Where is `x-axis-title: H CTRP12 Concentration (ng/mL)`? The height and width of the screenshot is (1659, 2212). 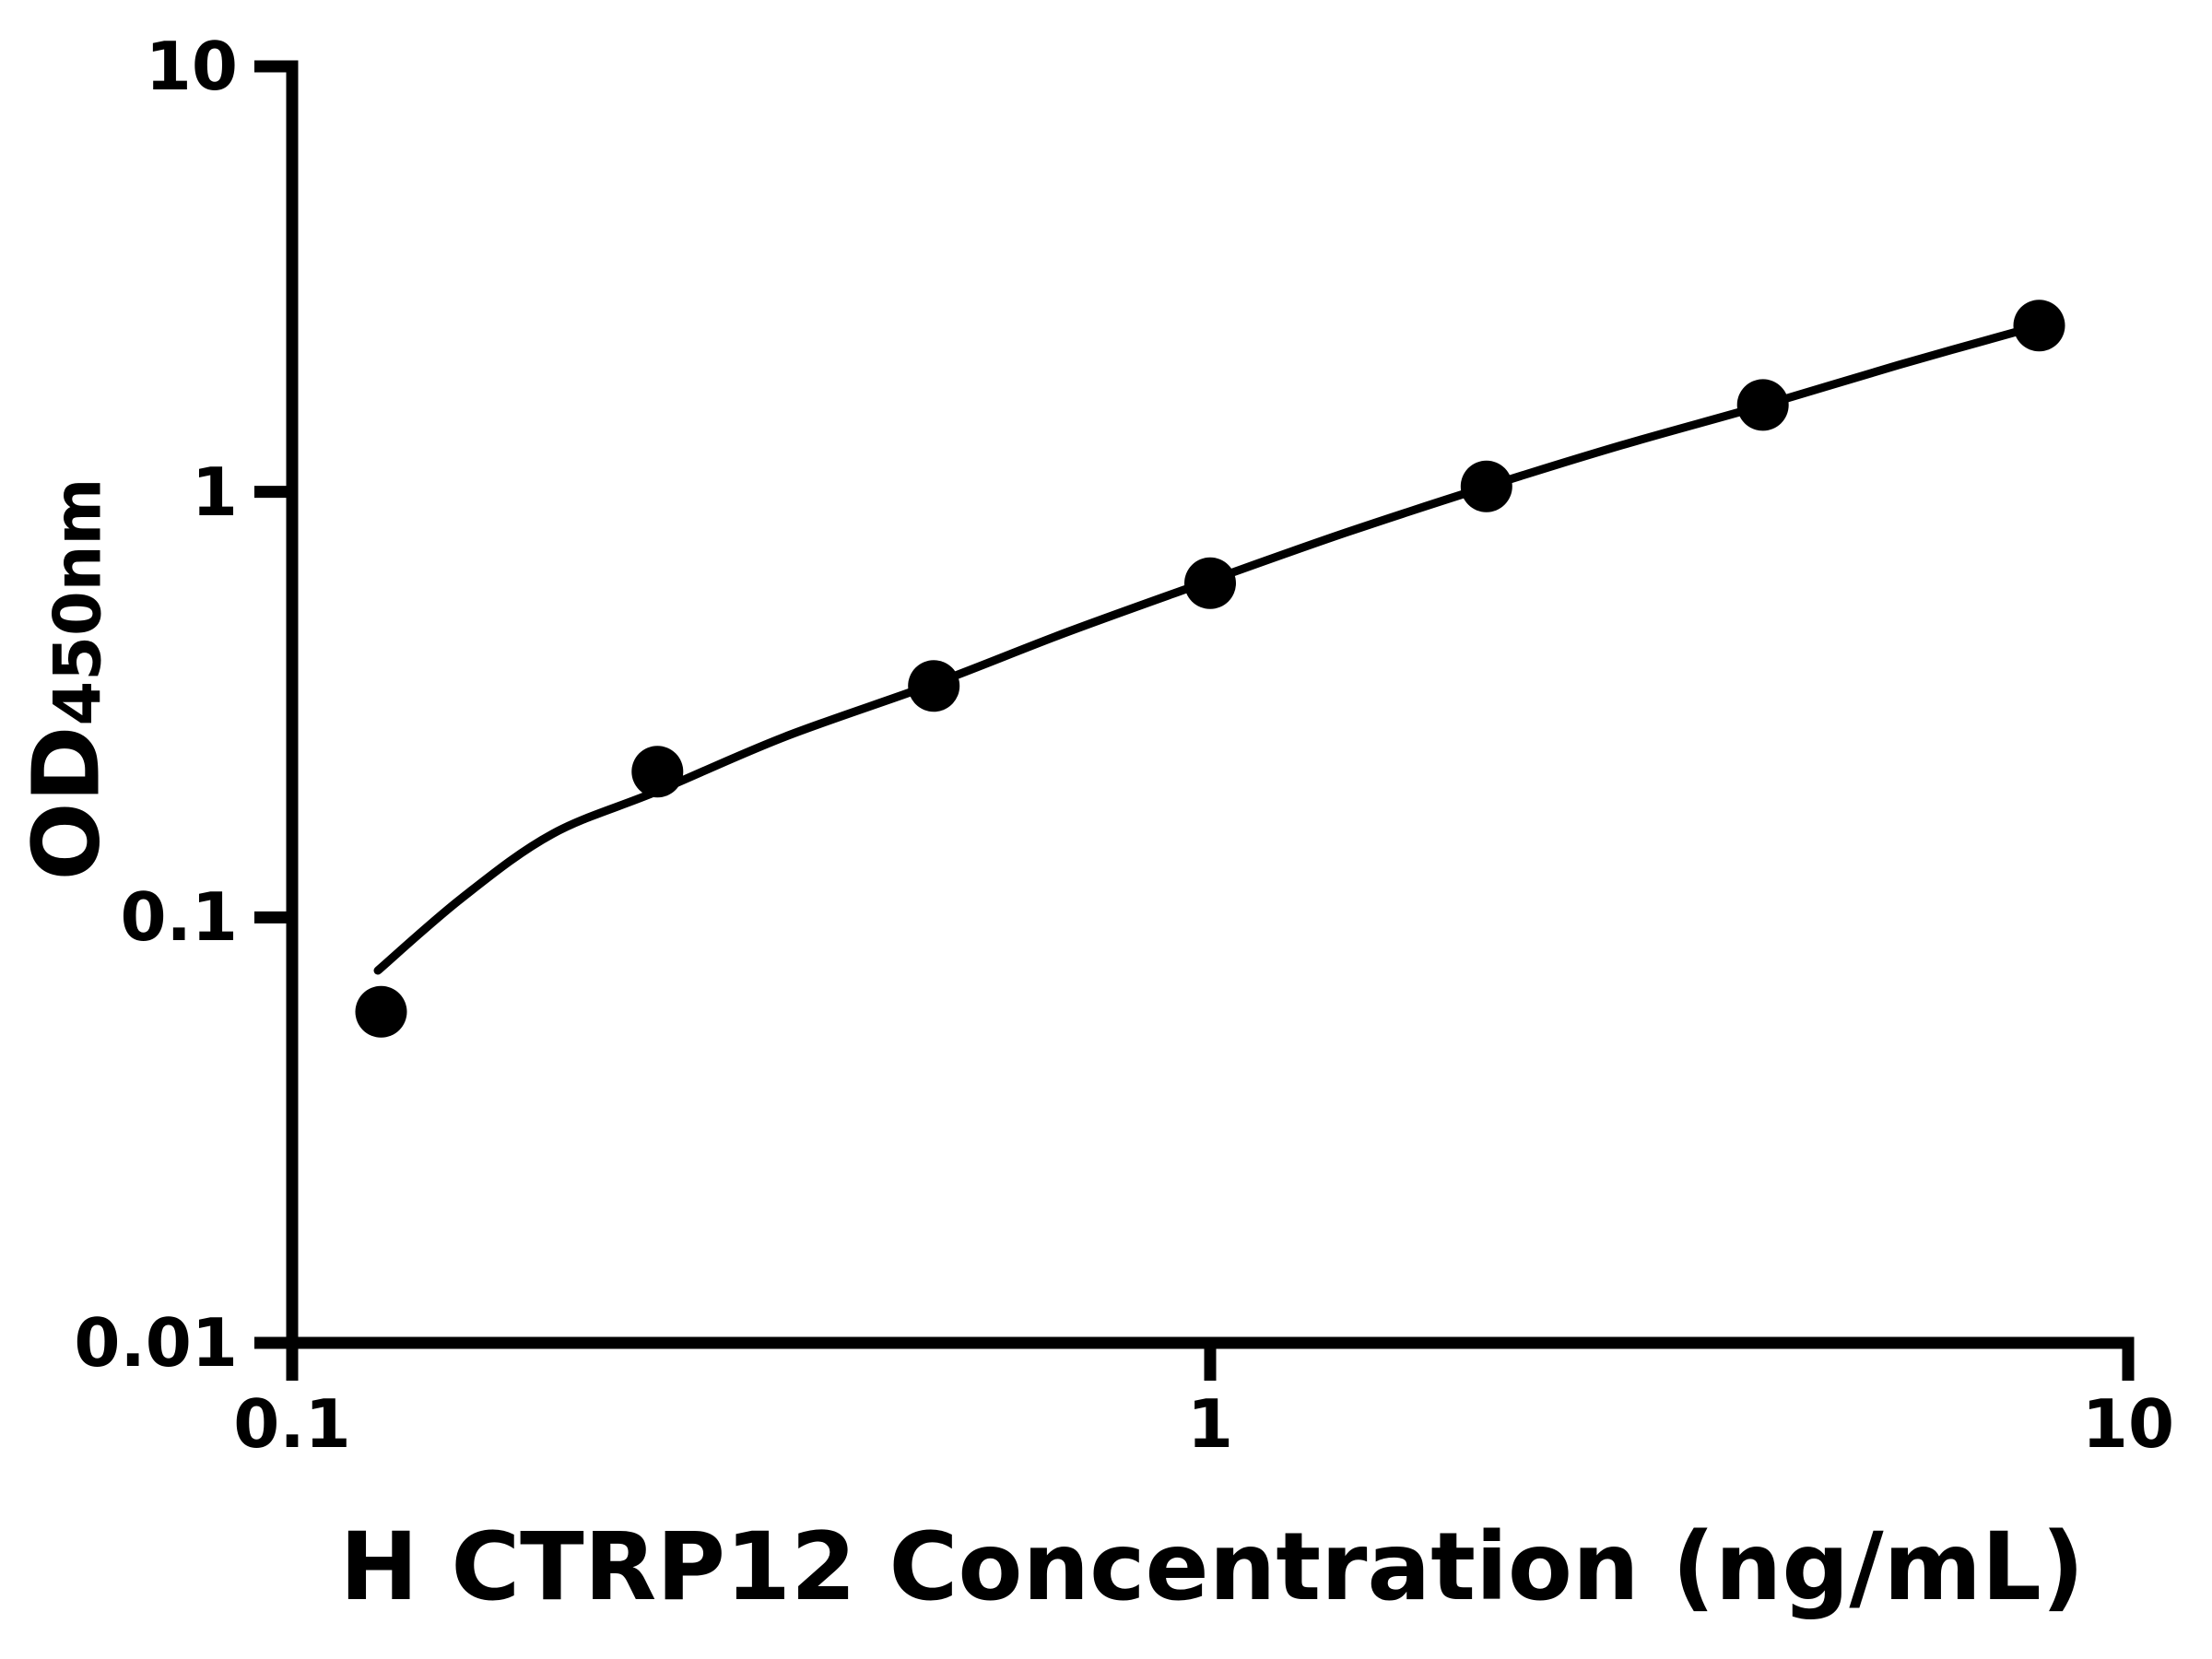
x-axis-title: H CTRP12 Concentration (ng/mL) is located at coordinates (1212, 1567).